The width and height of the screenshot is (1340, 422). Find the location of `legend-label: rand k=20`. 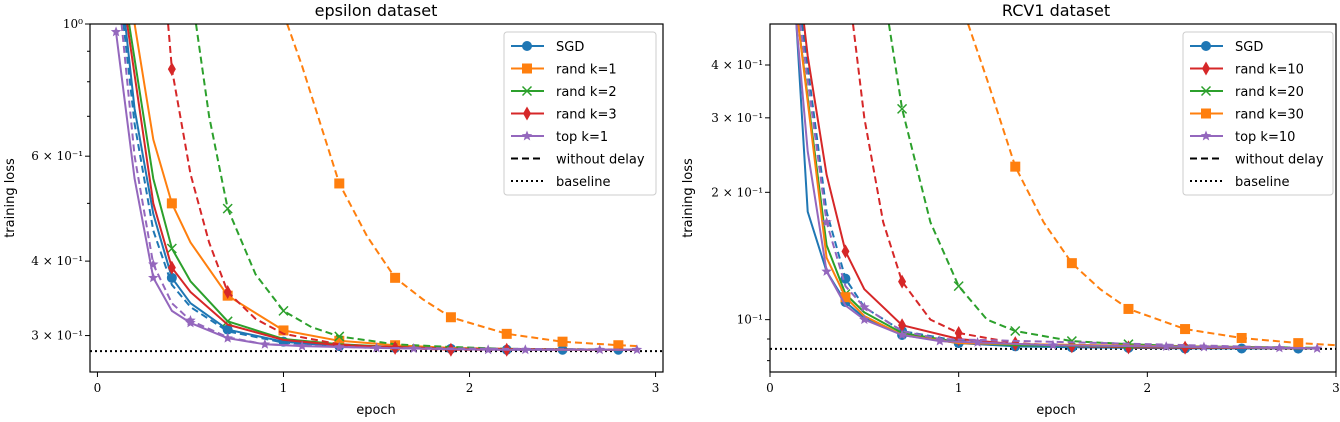

legend-label: rand k=20 is located at coordinates (1269, 92).